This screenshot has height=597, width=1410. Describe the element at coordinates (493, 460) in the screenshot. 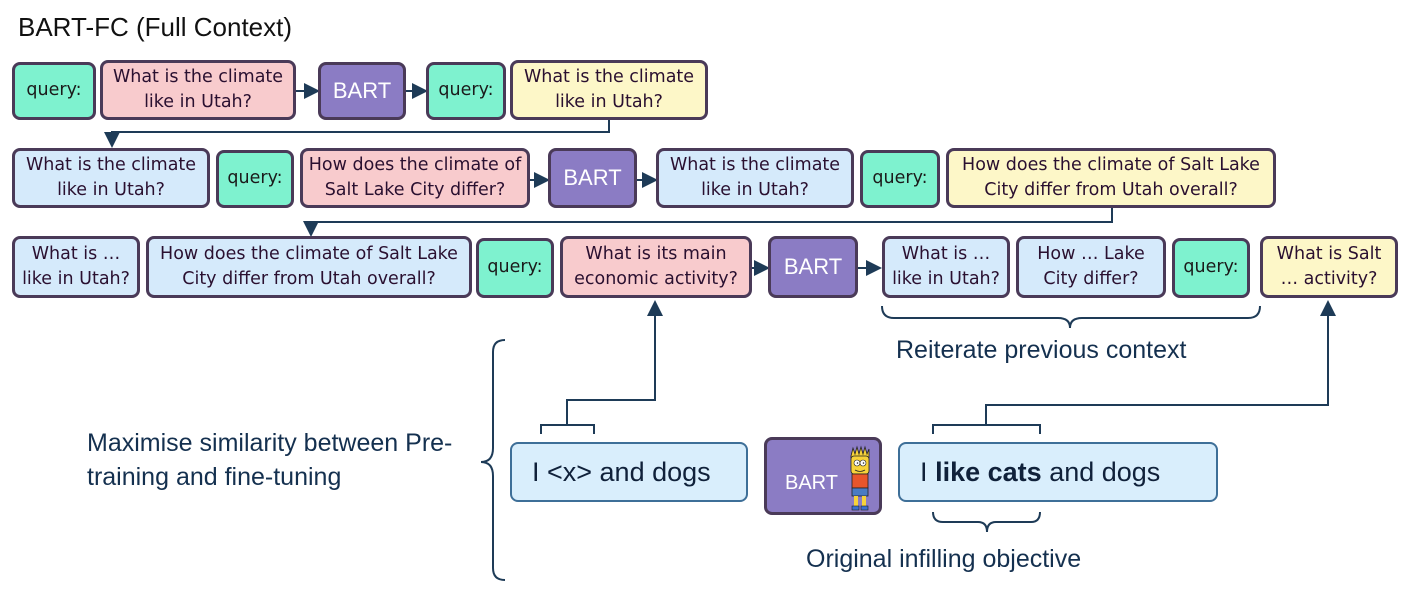

I see `maximise-brace` at that location.